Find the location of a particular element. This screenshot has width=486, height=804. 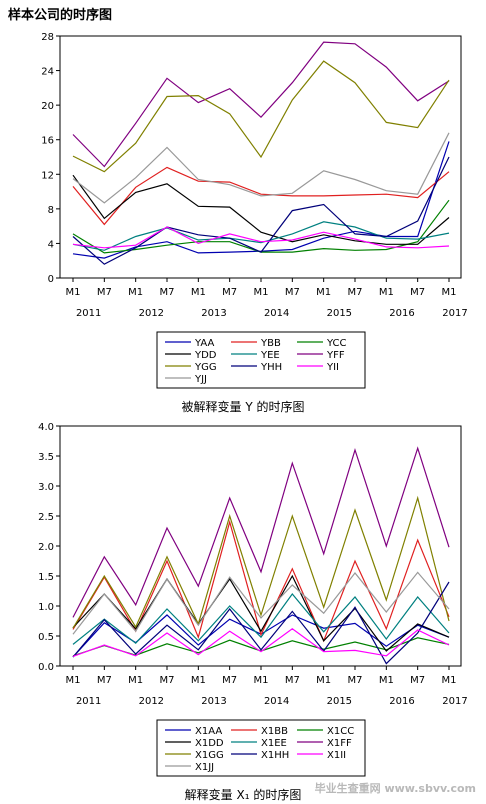

legend-label-x1aa: X1AA is located at coordinates (208, 731).